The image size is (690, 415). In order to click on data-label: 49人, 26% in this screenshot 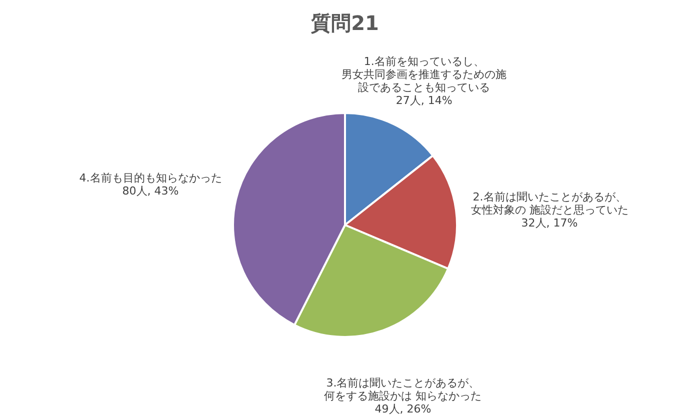, I will do `click(403, 408)`.